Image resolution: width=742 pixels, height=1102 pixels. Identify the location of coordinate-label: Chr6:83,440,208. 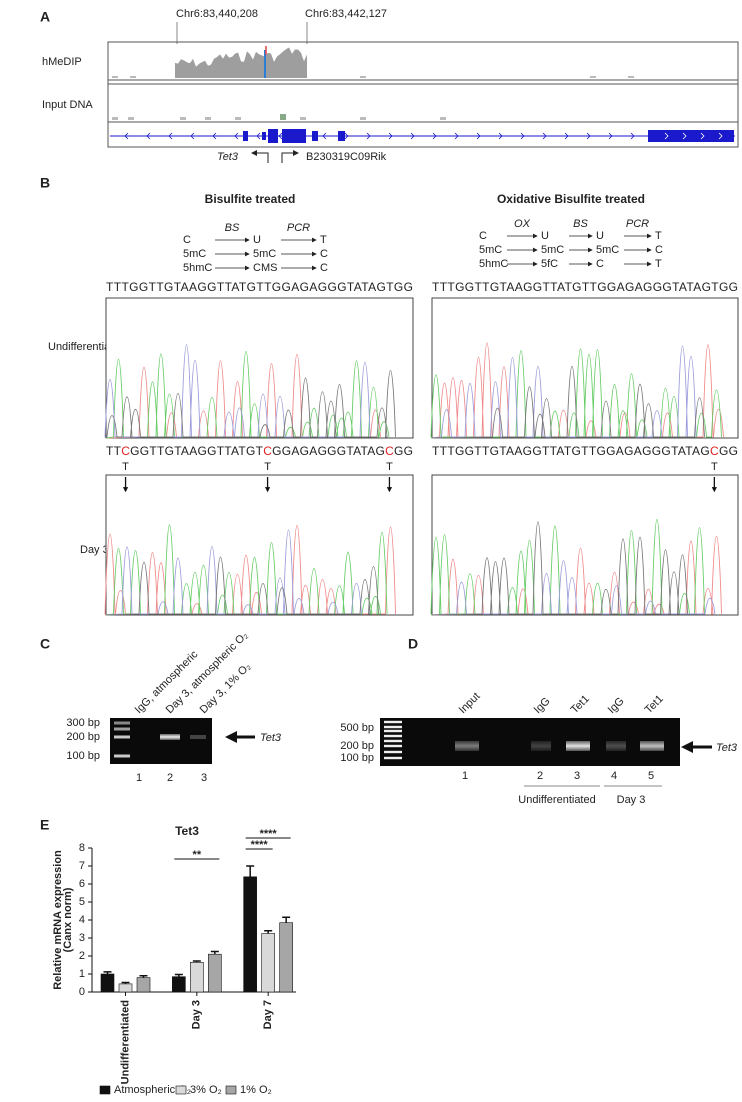
(217, 14).